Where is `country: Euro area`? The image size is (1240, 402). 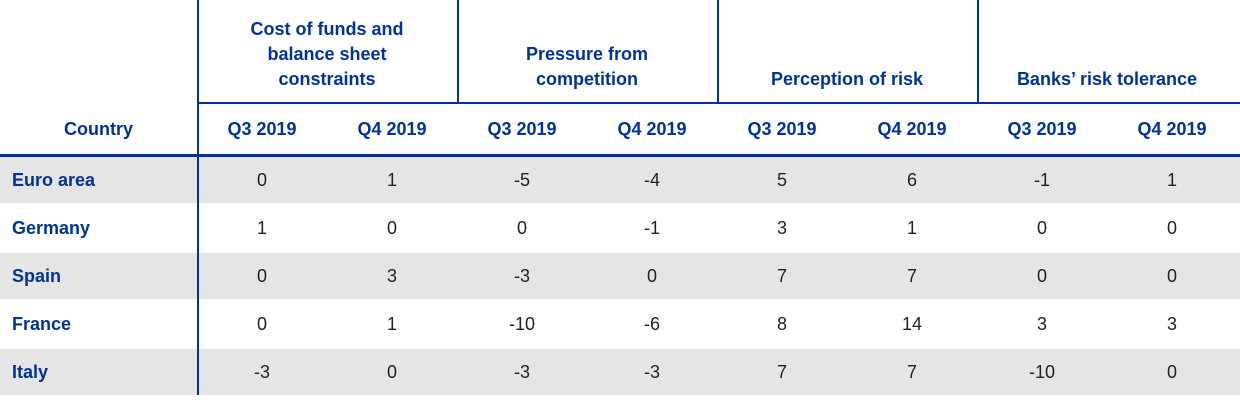
country: Euro area is located at coordinates (54, 179).